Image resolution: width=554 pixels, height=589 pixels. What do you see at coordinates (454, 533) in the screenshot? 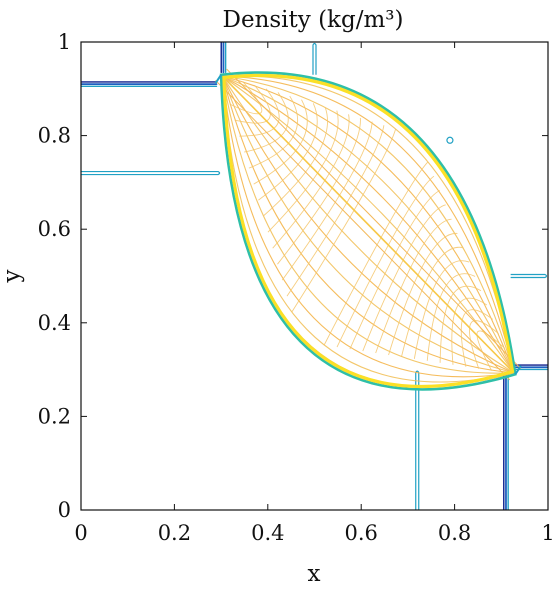
I see `x-tick-label-4: 0.8` at bounding box center [454, 533].